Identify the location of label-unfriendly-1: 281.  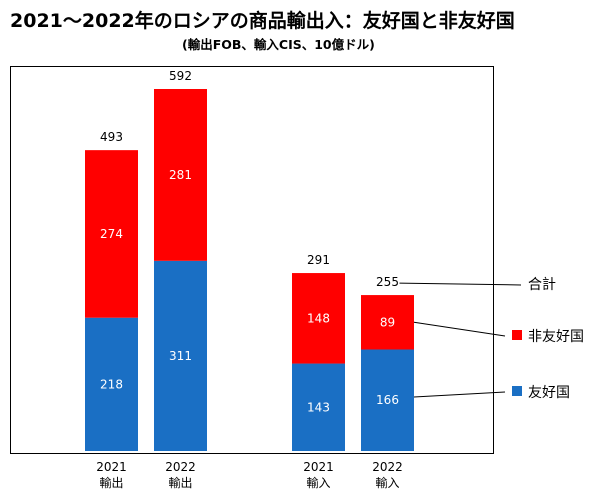
(180, 175).